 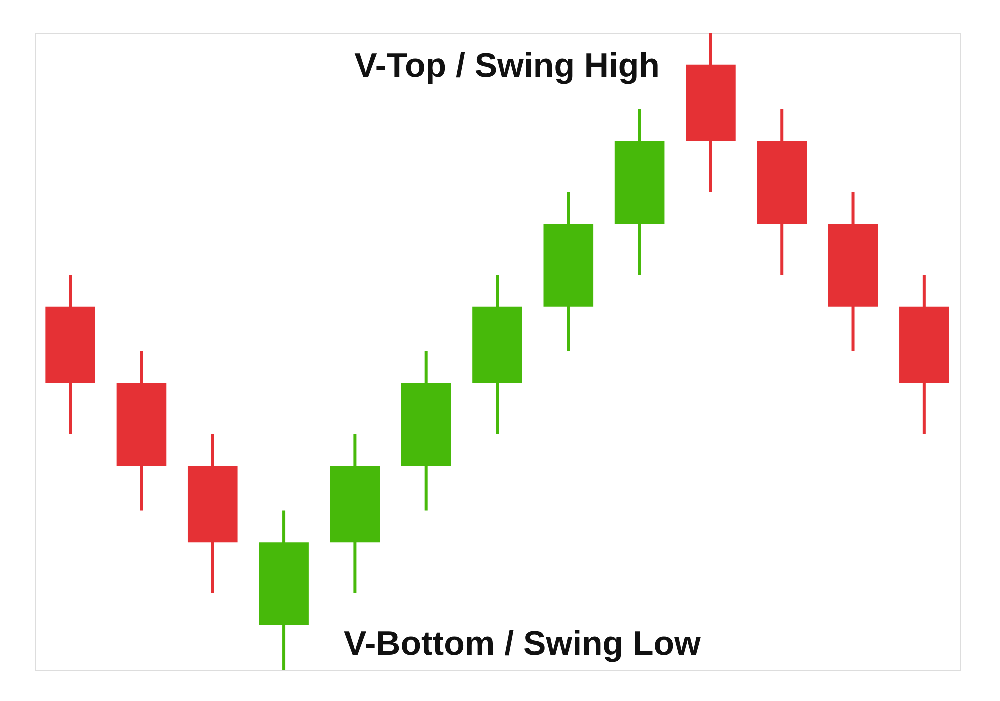 What do you see at coordinates (507, 66) in the screenshot?
I see `annotation: V-Top / Swing High` at bounding box center [507, 66].